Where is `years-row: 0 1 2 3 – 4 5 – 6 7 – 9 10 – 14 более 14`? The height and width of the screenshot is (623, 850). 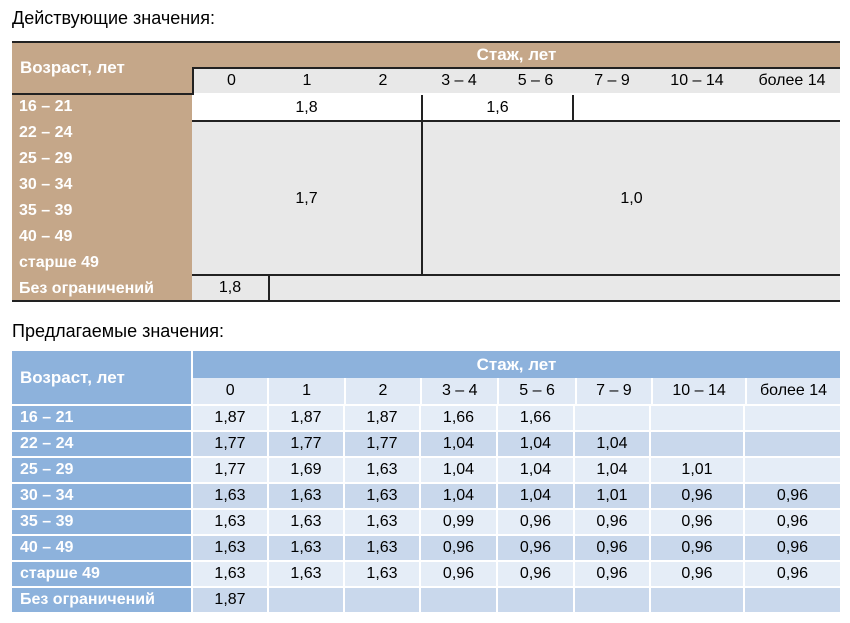 years-row: 0 1 2 3 – 4 5 – 6 7 – 9 10 – 14 более 14 is located at coordinates (516, 391).